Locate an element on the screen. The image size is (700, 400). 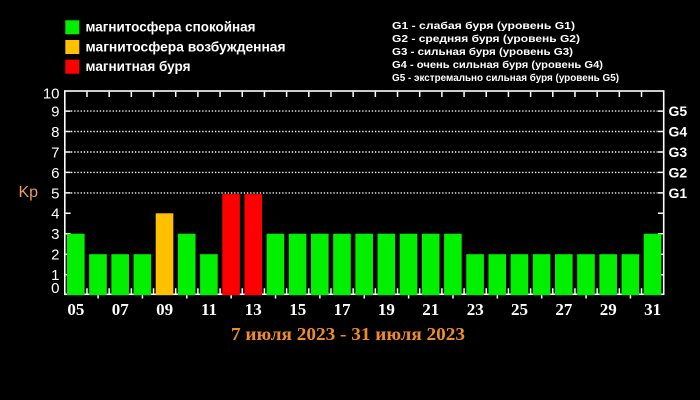
svg-text: G1 - слабая буря (уровень G1) is located at coordinates (483, 26).